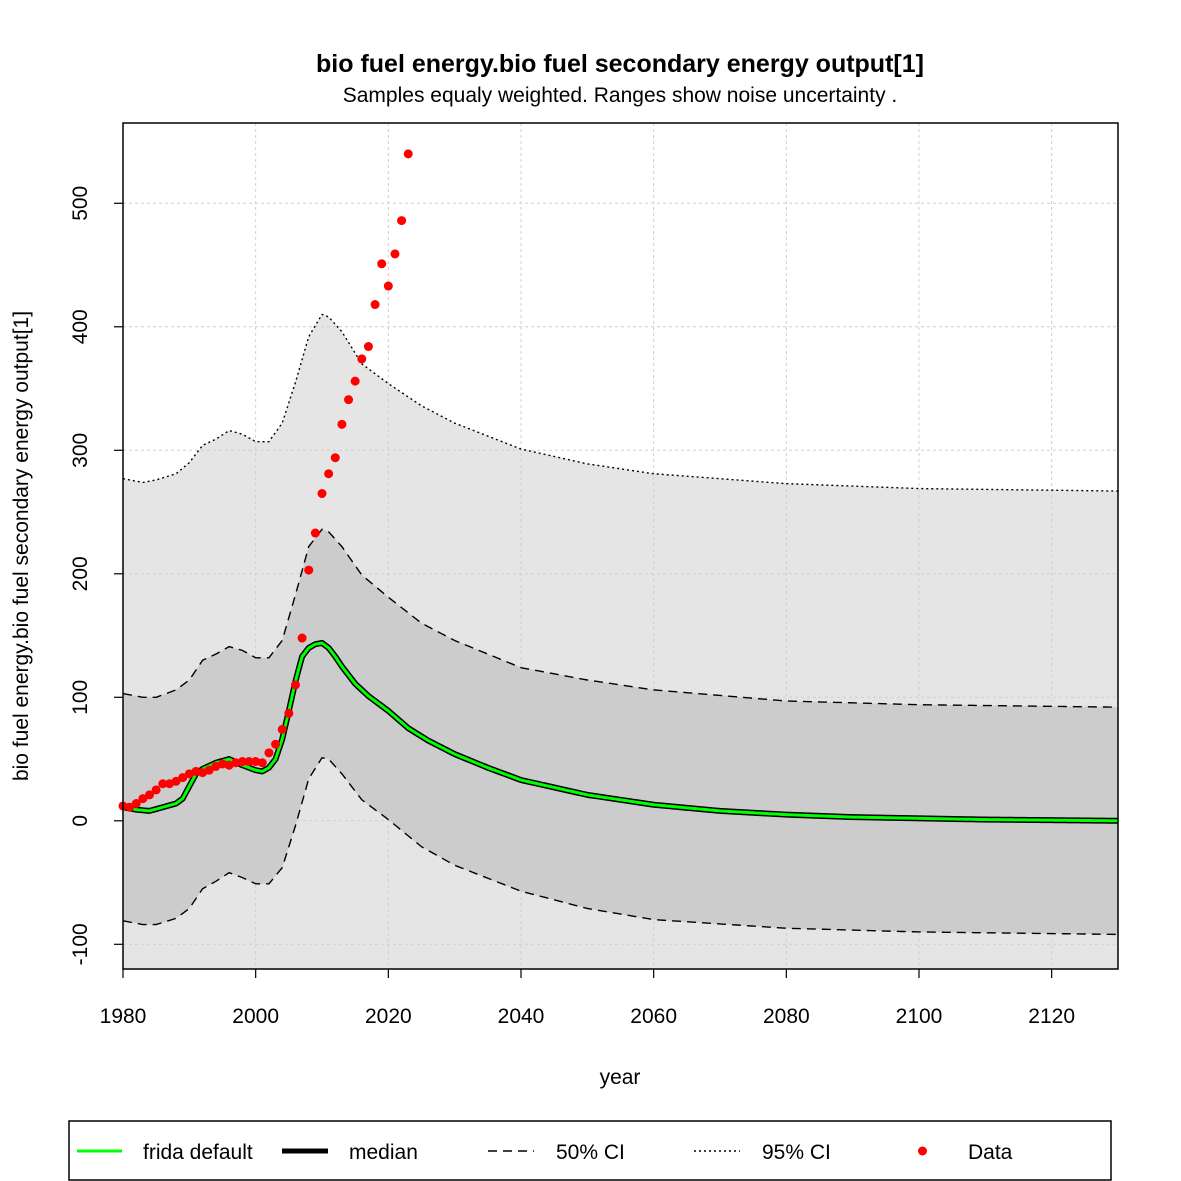 This screenshot has width=1181, height=1181. I want to click on x-tick-label: 2120, so click(1051, 1016).